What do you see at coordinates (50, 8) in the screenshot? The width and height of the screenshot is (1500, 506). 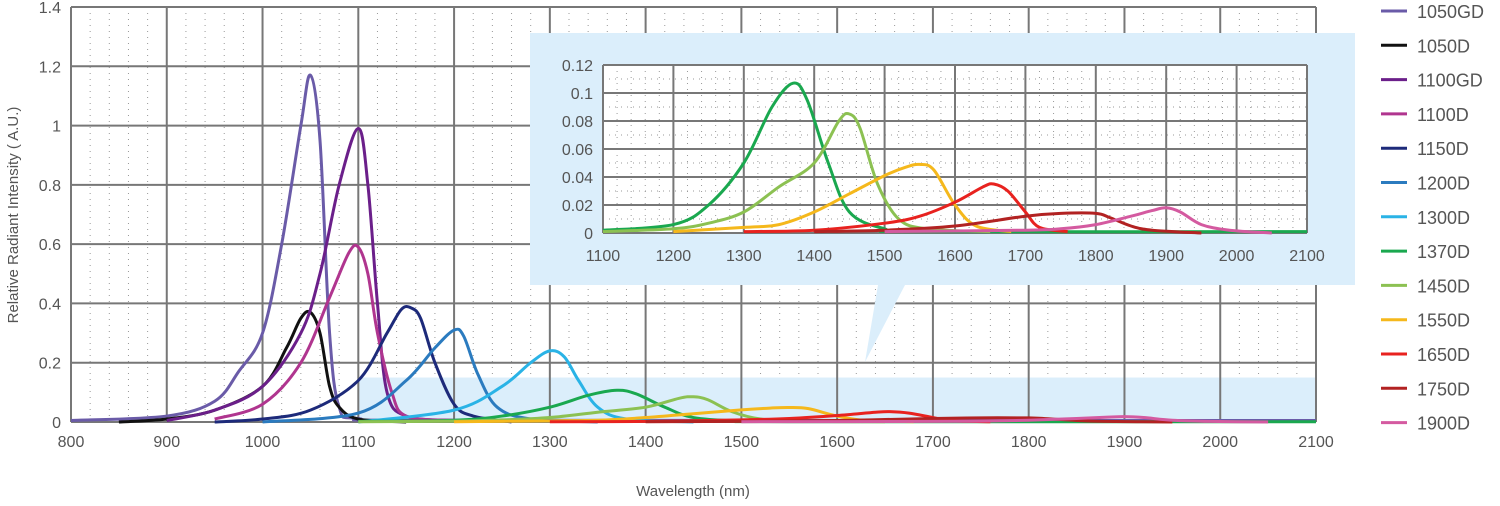 I see `y-tick-label: 1.4` at bounding box center [50, 8].